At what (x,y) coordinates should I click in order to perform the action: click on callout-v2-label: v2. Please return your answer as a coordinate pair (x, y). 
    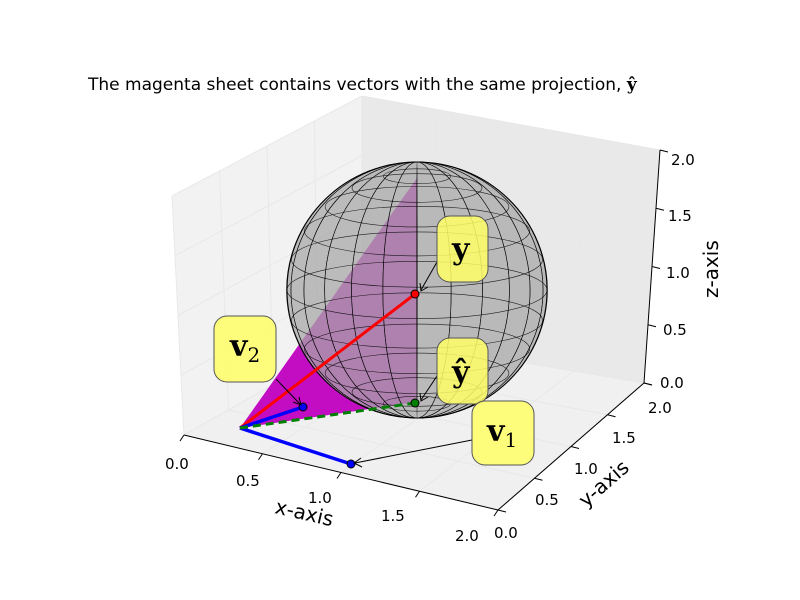
    Looking at the image, I should click on (244, 348).